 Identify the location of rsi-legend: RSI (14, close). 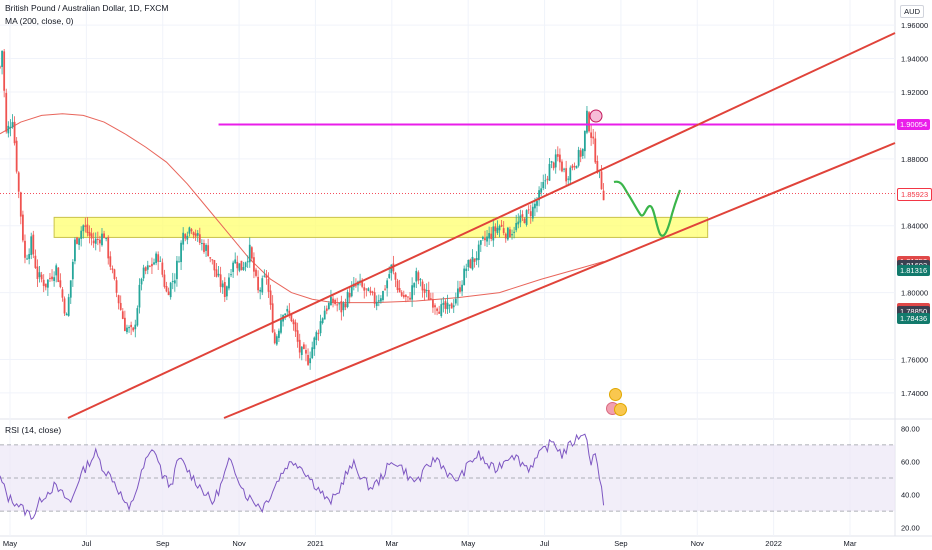
(33, 430).